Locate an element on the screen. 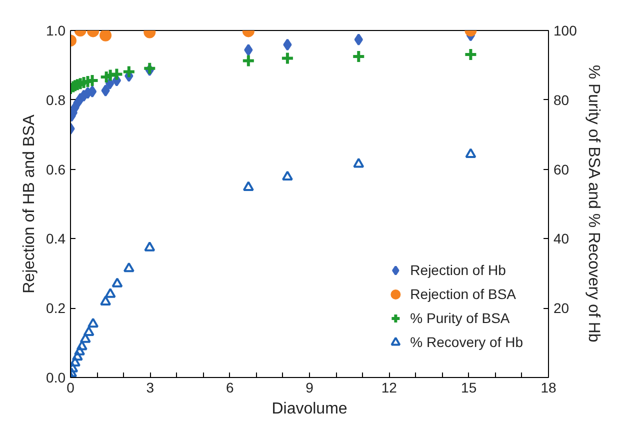  y2-tick-label: 100 is located at coordinates (566, 30).